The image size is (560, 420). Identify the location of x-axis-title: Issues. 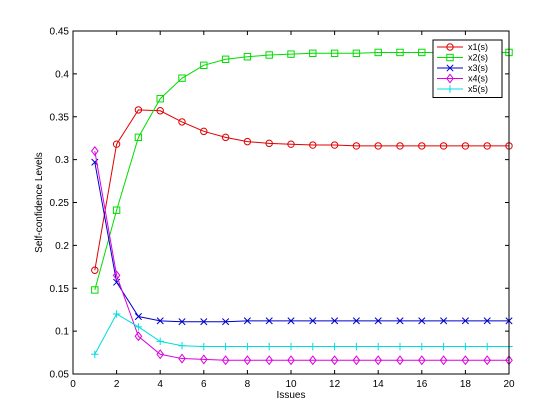
(291, 395).